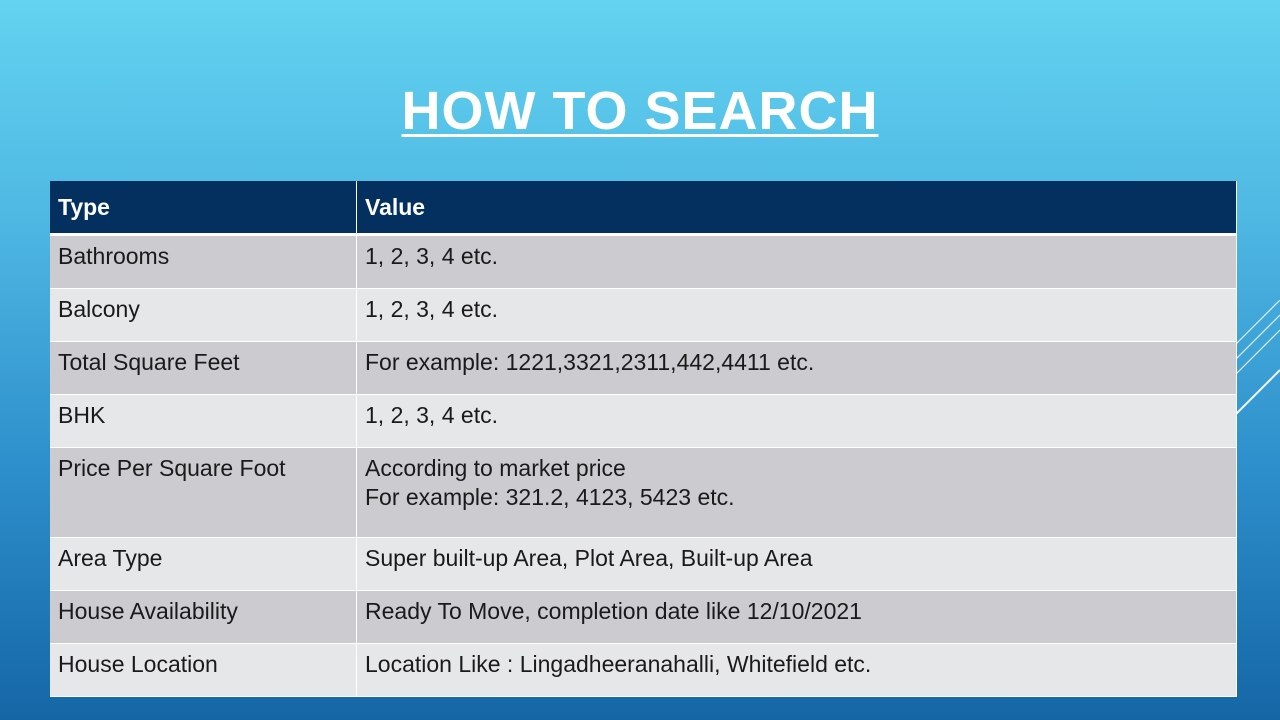 The width and height of the screenshot is (1280, 720). I want to click on type-cell: Area Type, so click(203, 564).